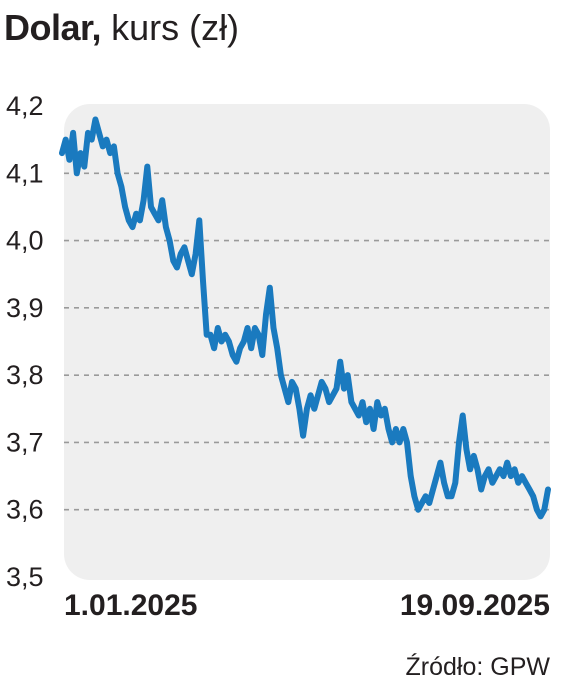 This screenshot has width=564, height=694. Describe the element at coordinates (175, 27) in the screenshot. I see `chart-title-rest: kurs (zł)` at that location.